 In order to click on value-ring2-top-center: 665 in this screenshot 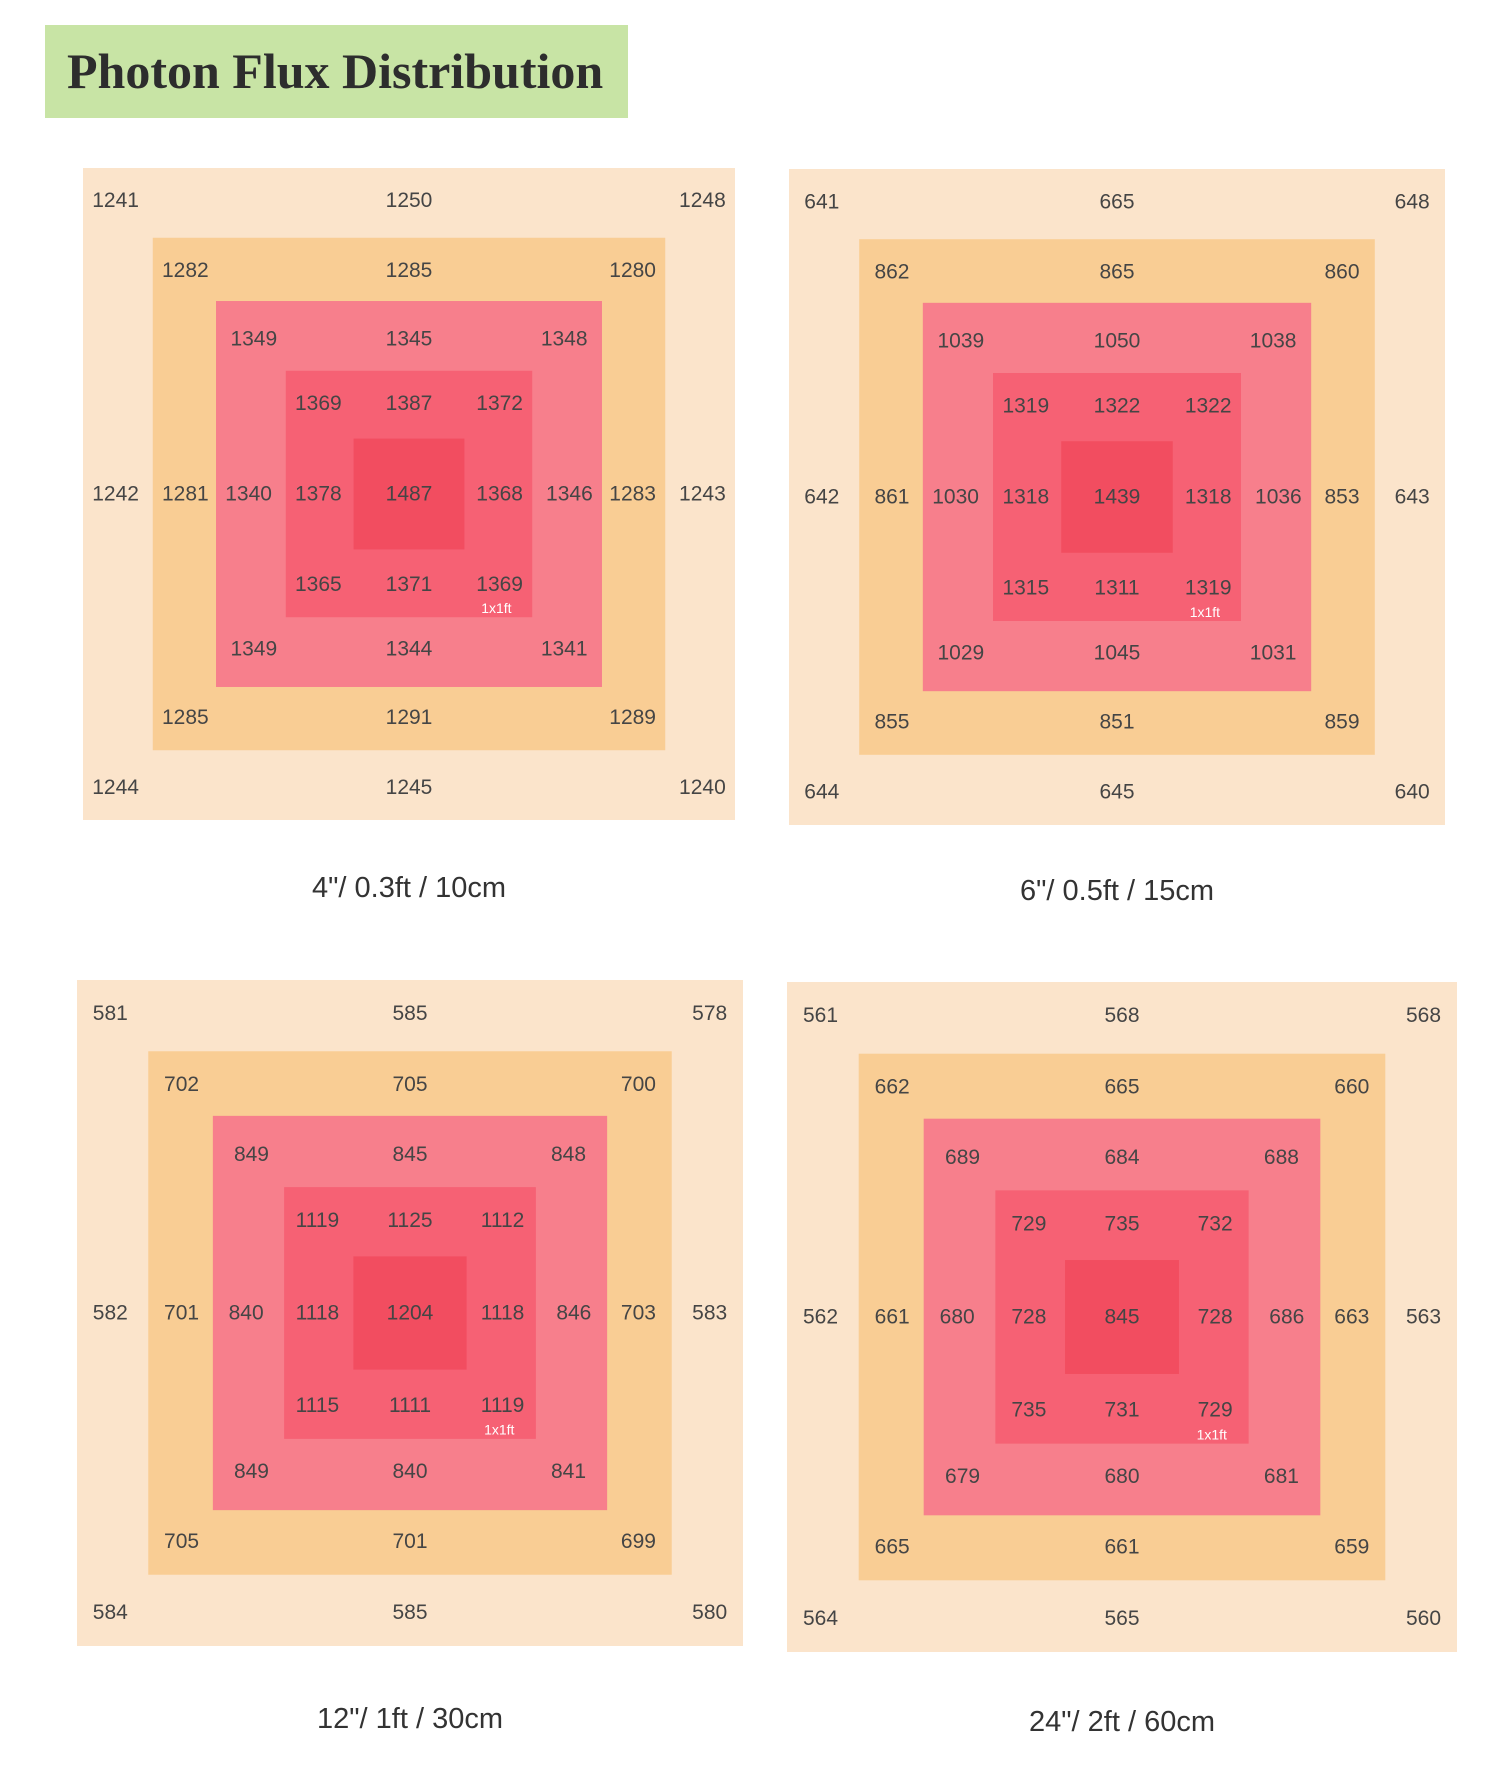, I will do `click(1121, 1087)`.